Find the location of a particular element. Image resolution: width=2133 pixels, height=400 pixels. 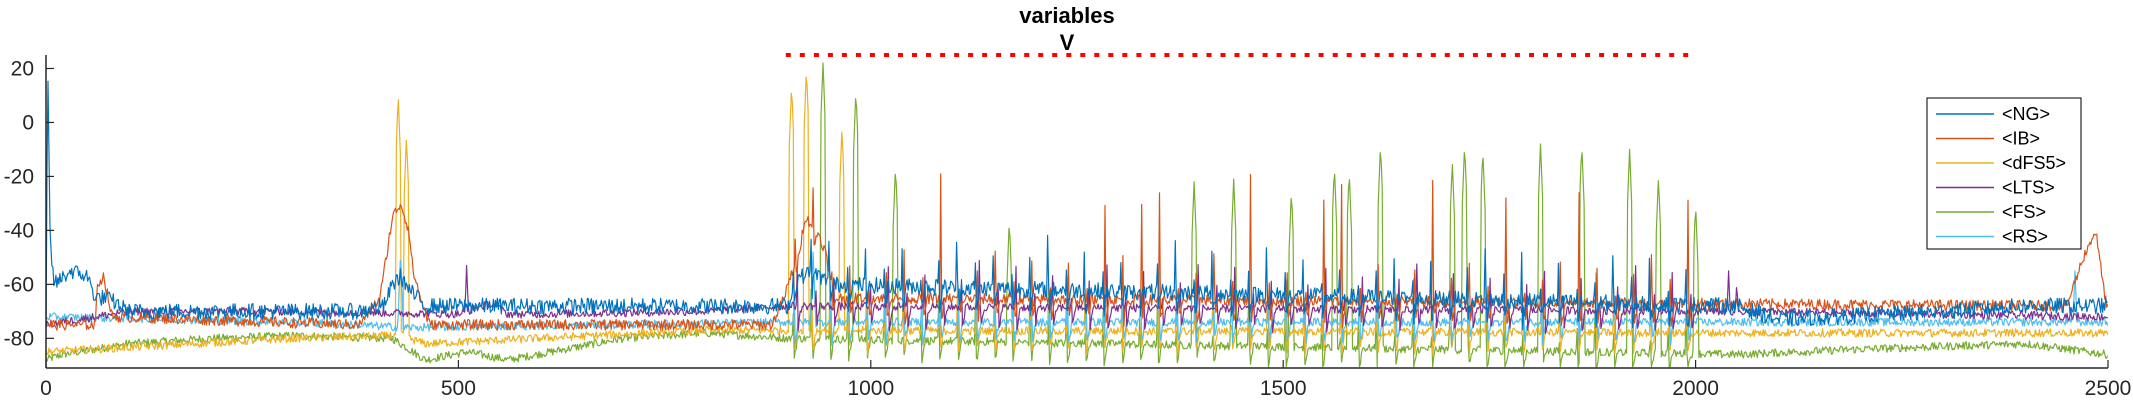

legend: <NG> <IB> <dFS5> <LTS> <FS> <RS> is located at coordinates (2004, 173).